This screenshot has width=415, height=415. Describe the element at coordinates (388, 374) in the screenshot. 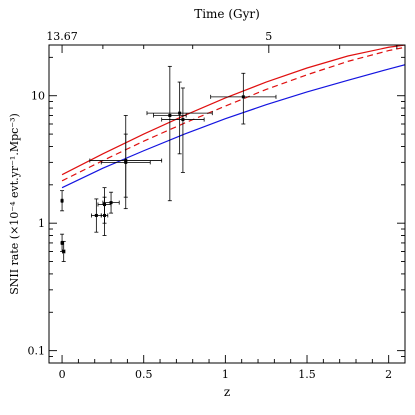

I see `x-tick-label: 2` at that location.